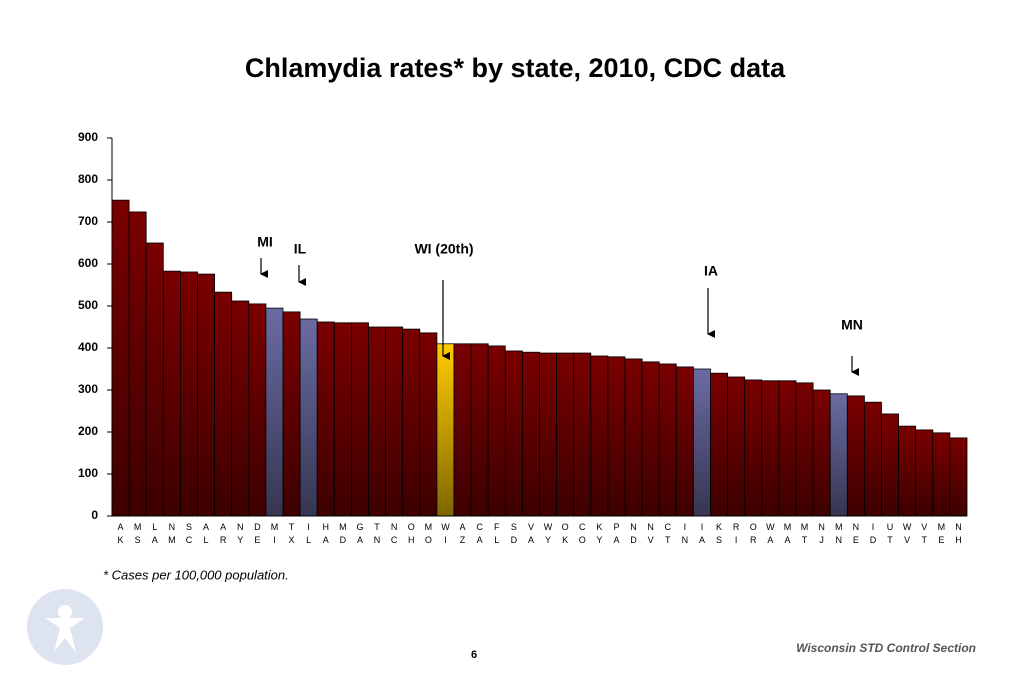  Describe the element at coordinates (88, 347) in the screenshot. I see `y-tick-label: 400` at that location.